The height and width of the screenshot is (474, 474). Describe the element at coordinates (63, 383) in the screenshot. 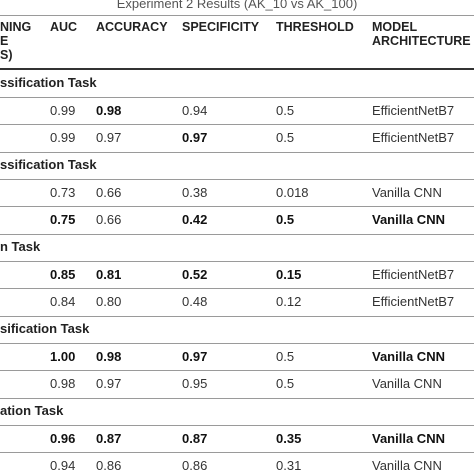

I see `cell-auc: 0.98` at that location.